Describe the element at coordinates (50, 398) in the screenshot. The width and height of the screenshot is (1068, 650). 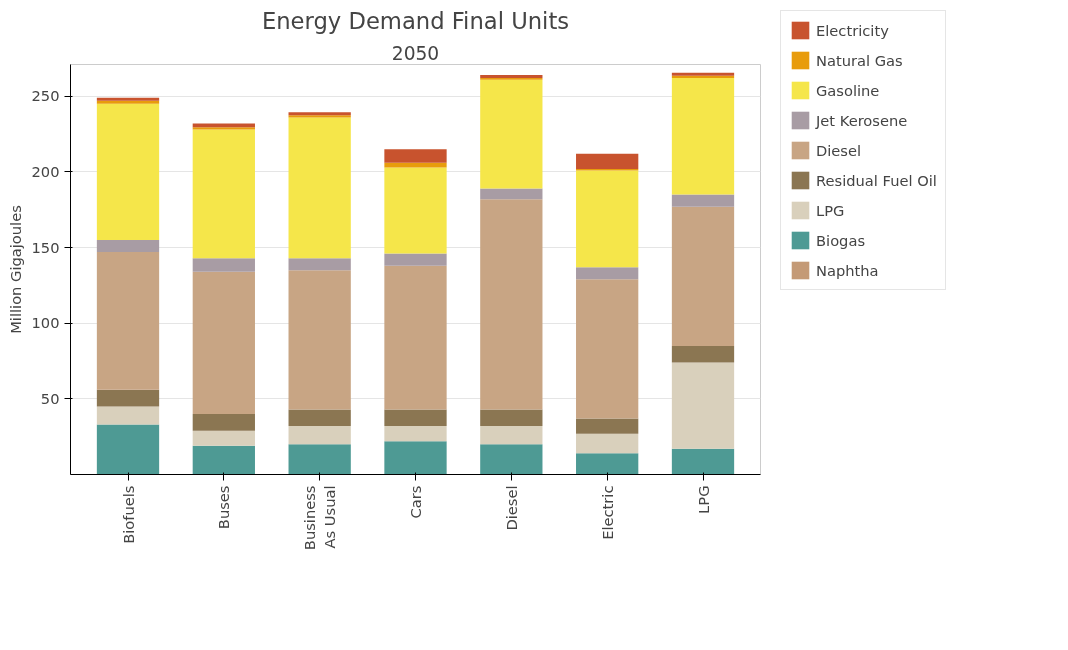
I see `y-tick-label: 50` at that location.